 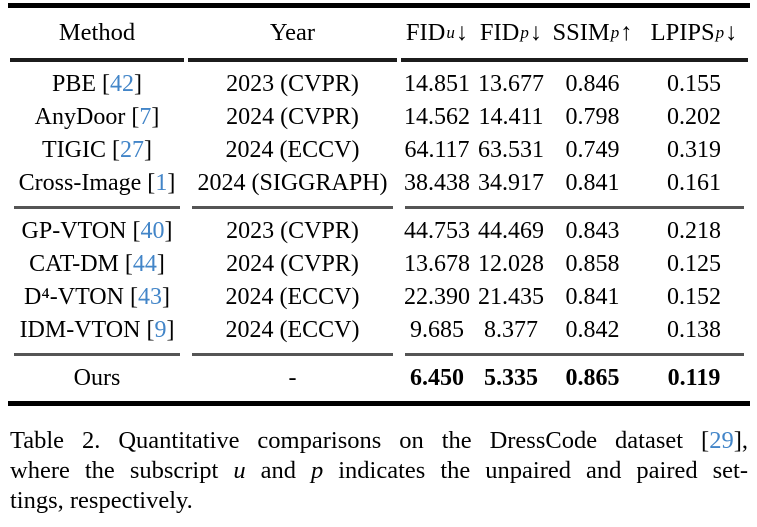 I want to click on caption-text: where the subscript, so click(x=122, y=470).